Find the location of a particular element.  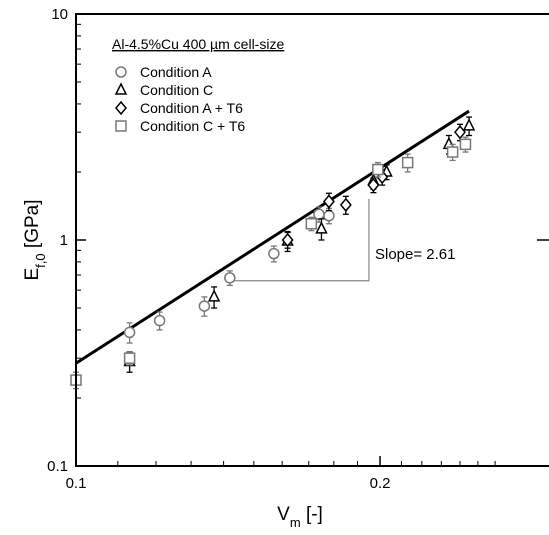

legend-entry: Condition A is located at coordinates (163, 72).